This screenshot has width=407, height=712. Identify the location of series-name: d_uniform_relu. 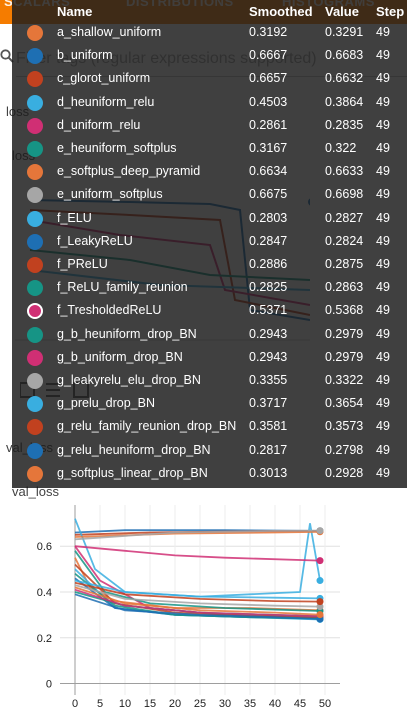
(99, 124).